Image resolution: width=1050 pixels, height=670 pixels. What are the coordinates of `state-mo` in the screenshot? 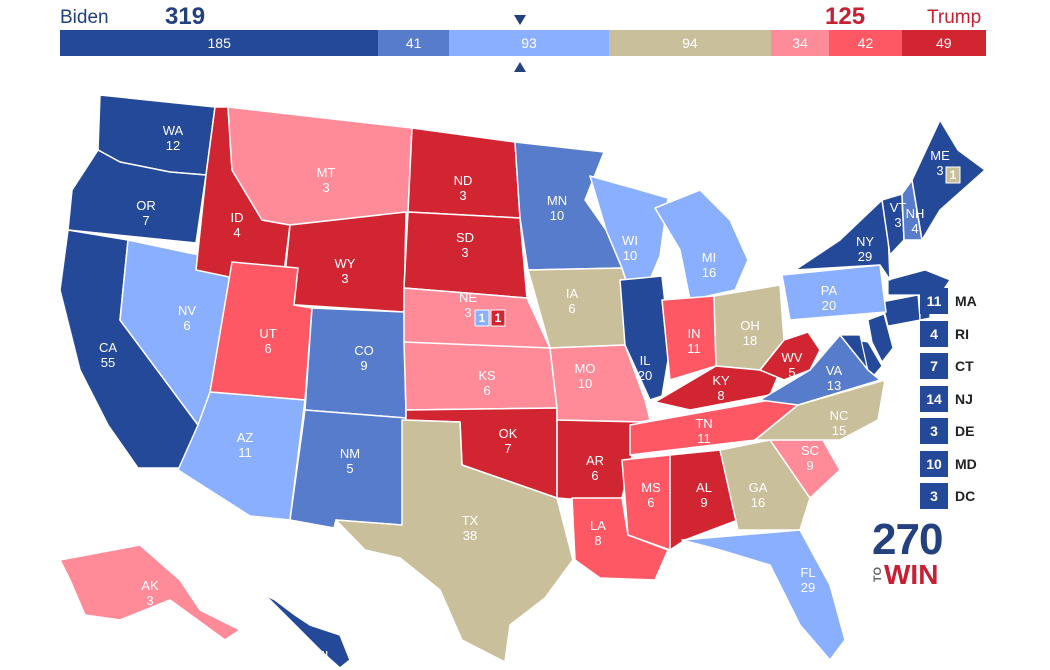 It's located at (600, 383).